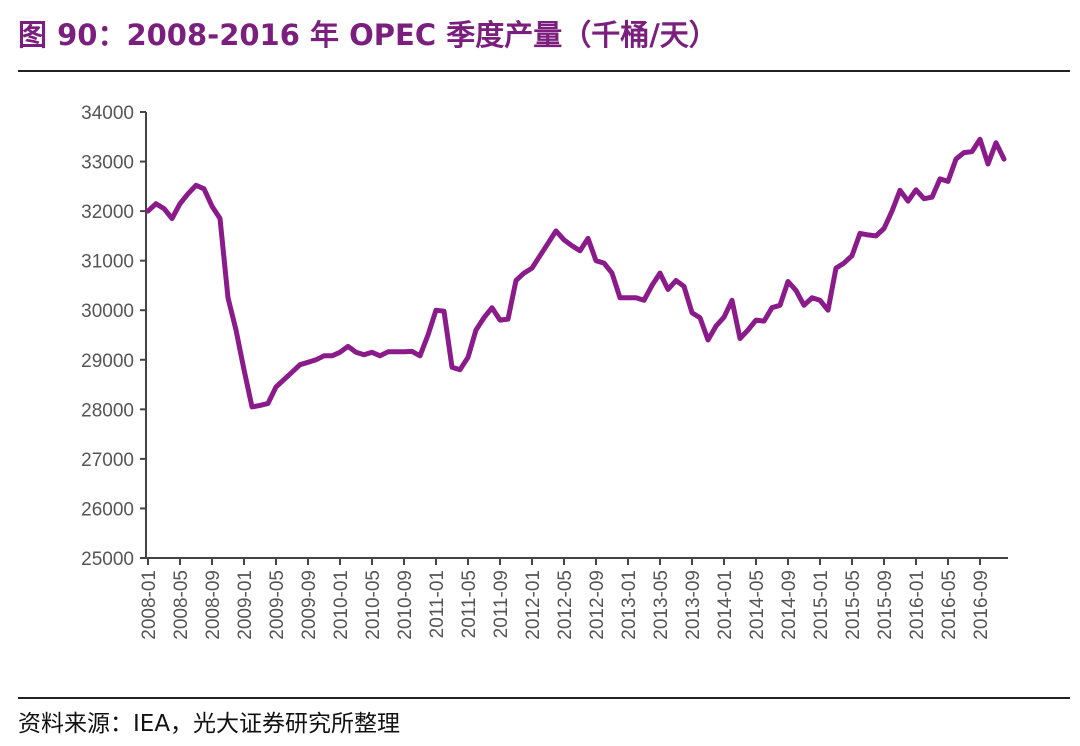 The height and width of the screenshot is (746, 1080). I want to click on chart-title: 图 90：2008-2016 年 OPEC 季度产量（千桶/天）, so click(368, 35).